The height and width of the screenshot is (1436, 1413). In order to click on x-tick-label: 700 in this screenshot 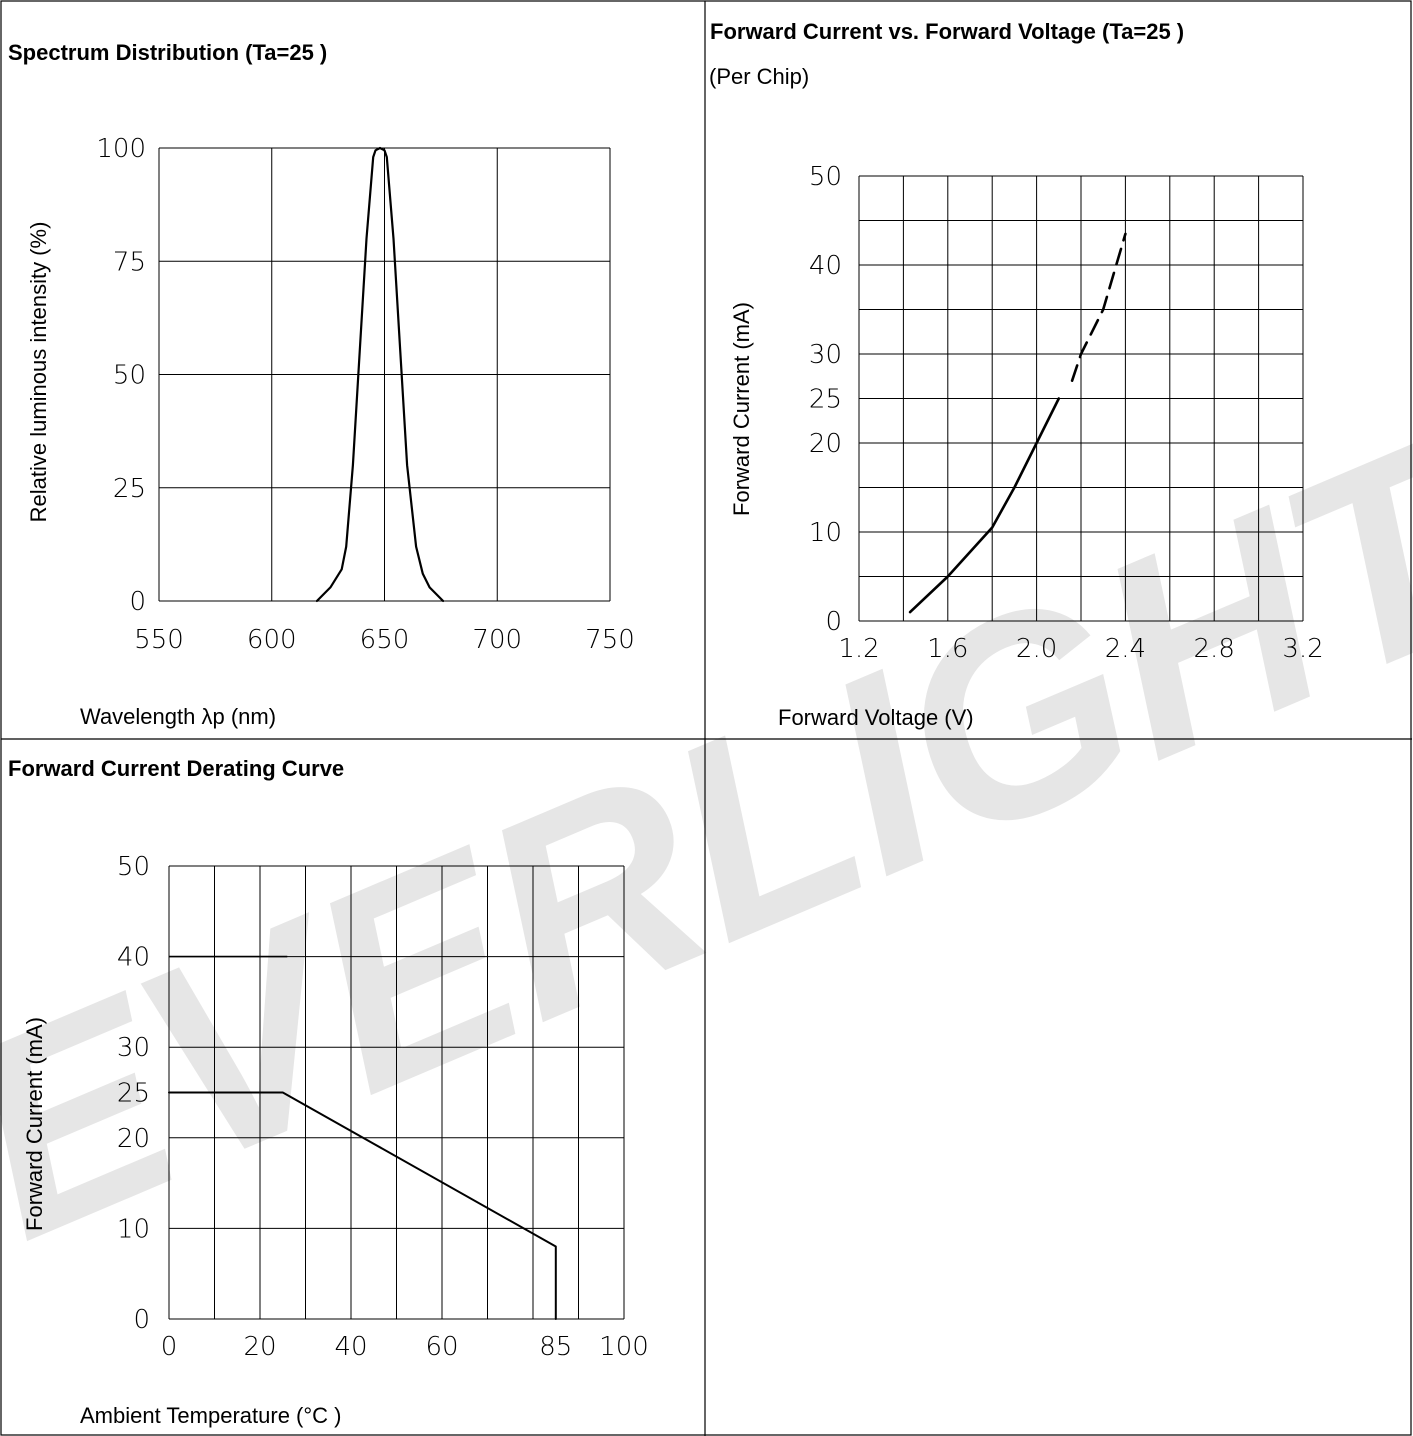, I will do `click(497, 640)`.